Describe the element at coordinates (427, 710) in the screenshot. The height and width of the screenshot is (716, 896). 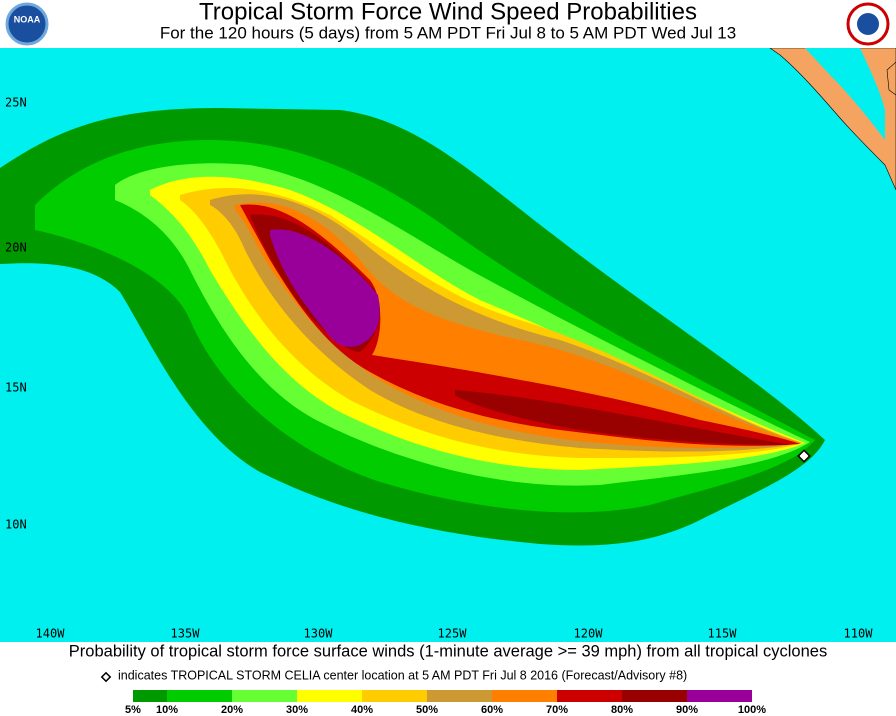
I see `legend-label: 50%` at that location.